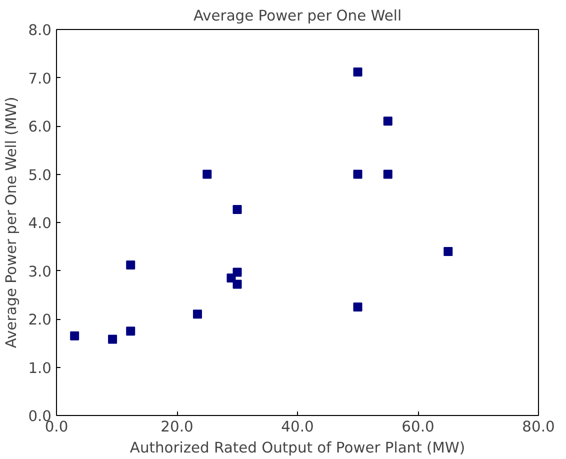 Image resolution: width=566 pixels, height=459 pixels. Describe the element at coordinates (40, 368) in the screenshot. I see `y-tick-label: 1.0` at that location.